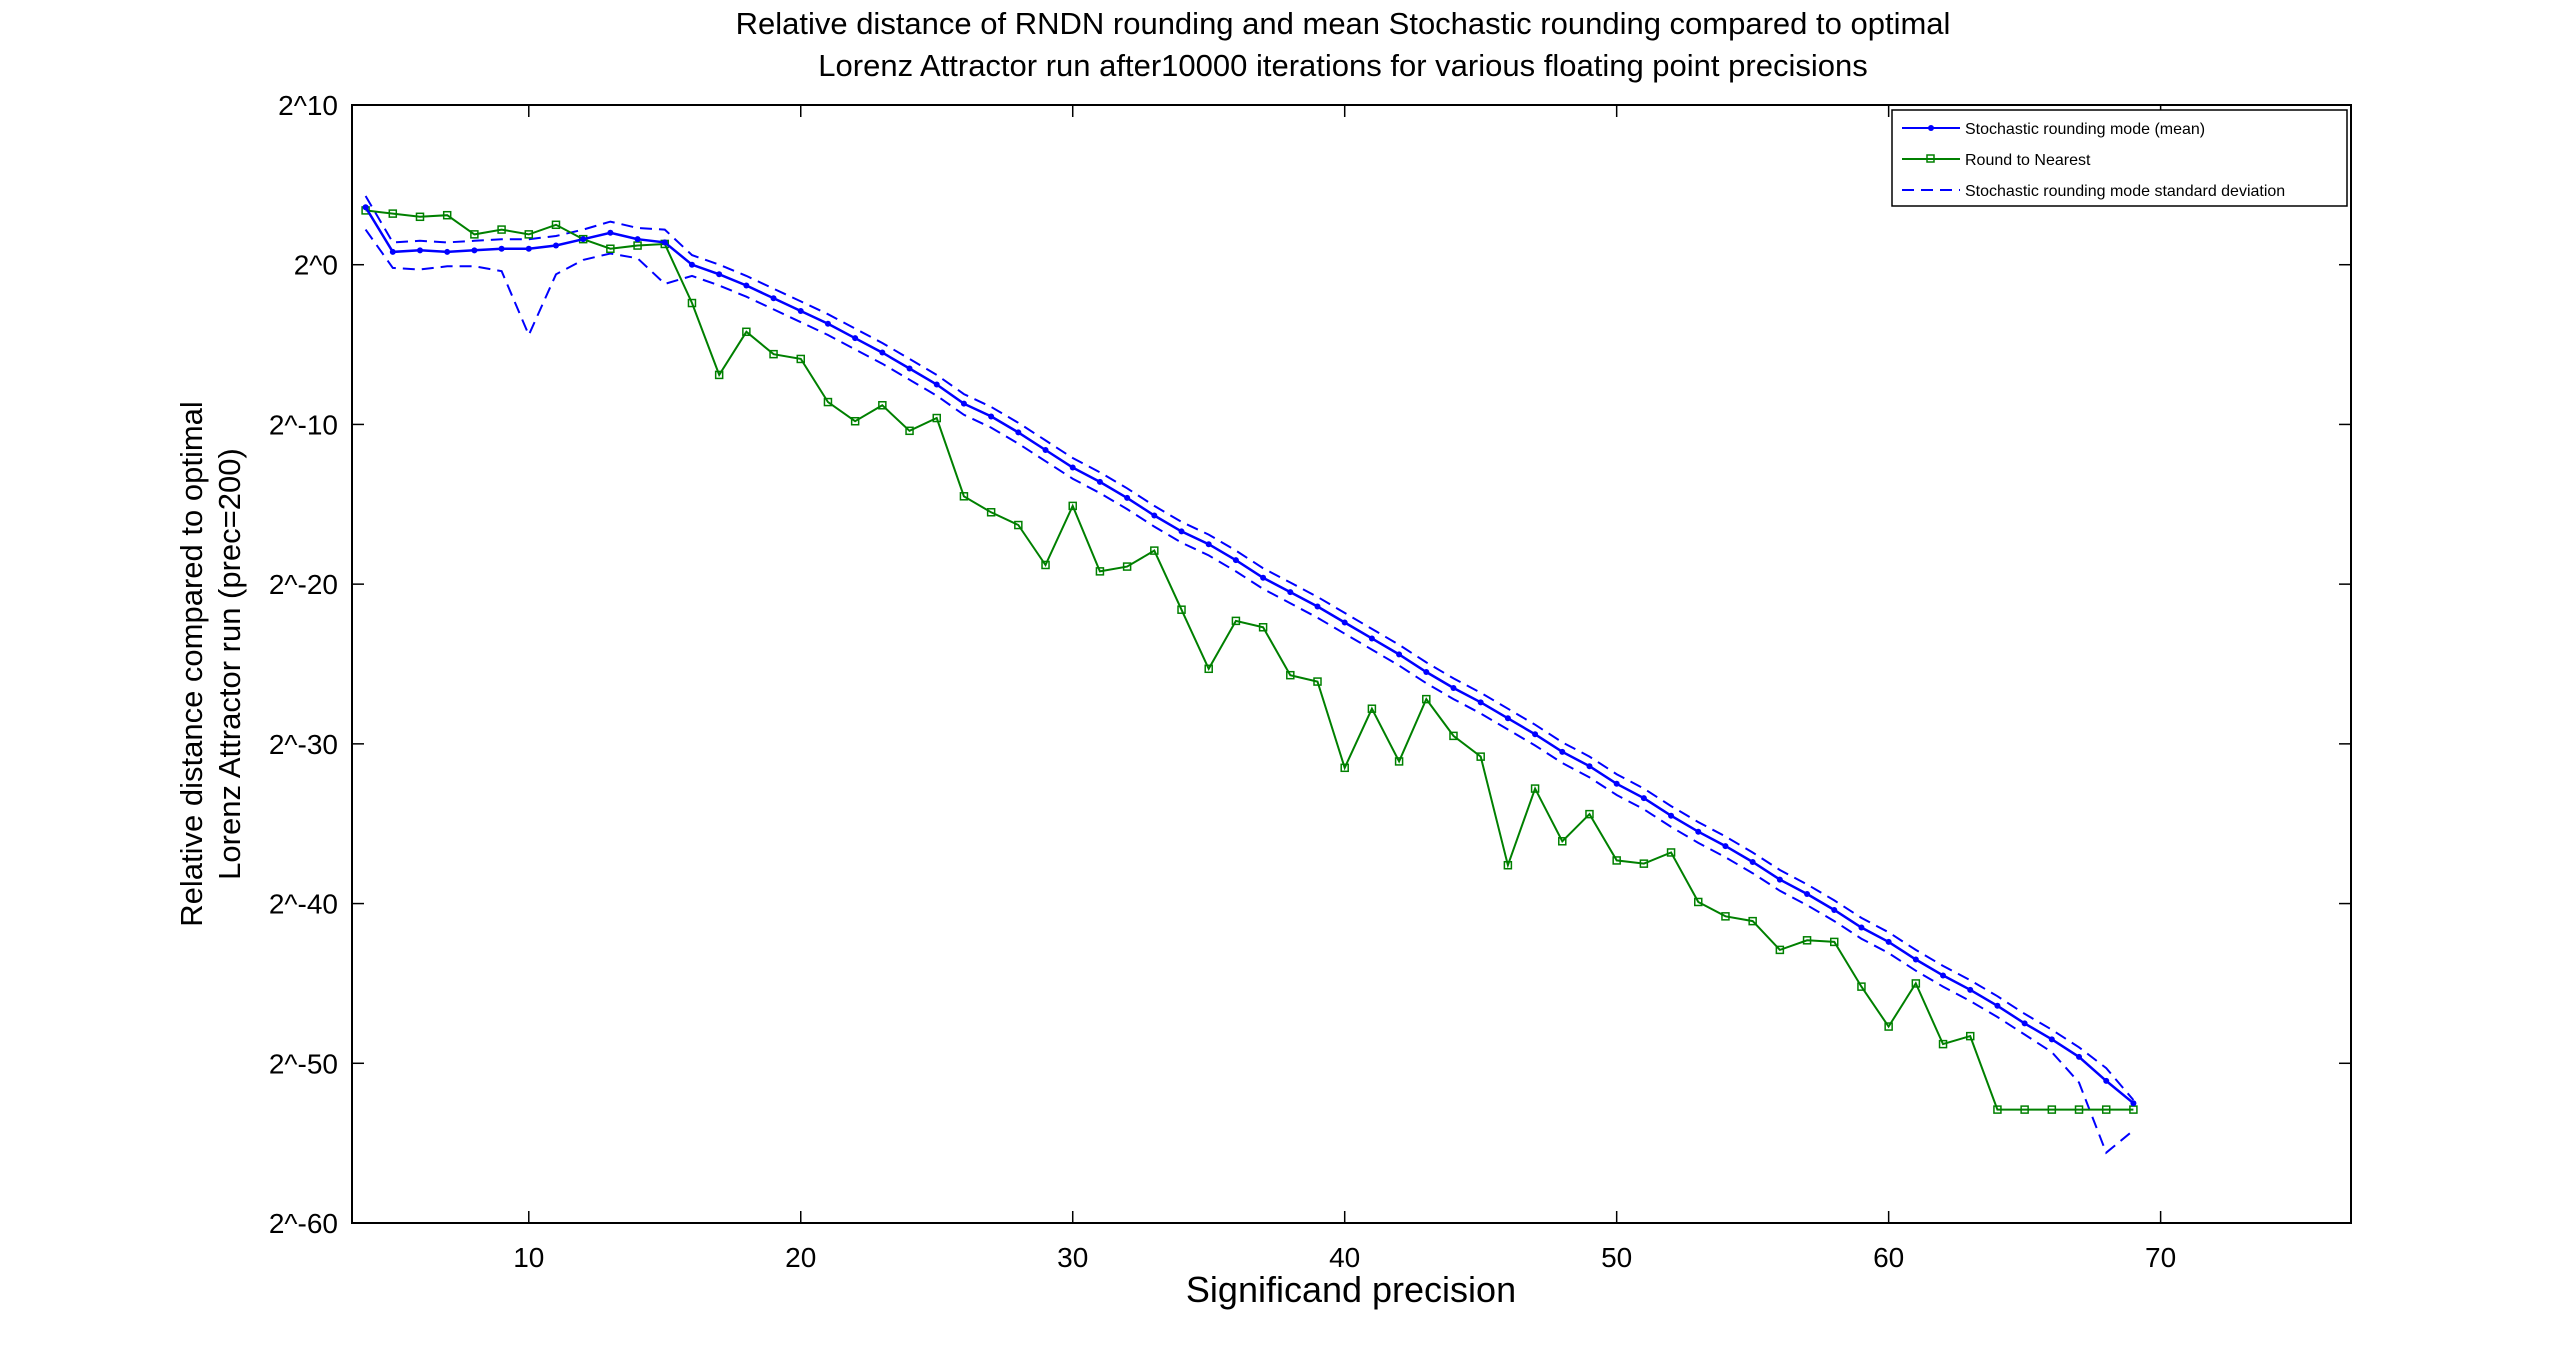  Describe the element at coordinates (316, 265) in the screenshot. I see `y-tick-label: 2^0` at that location.